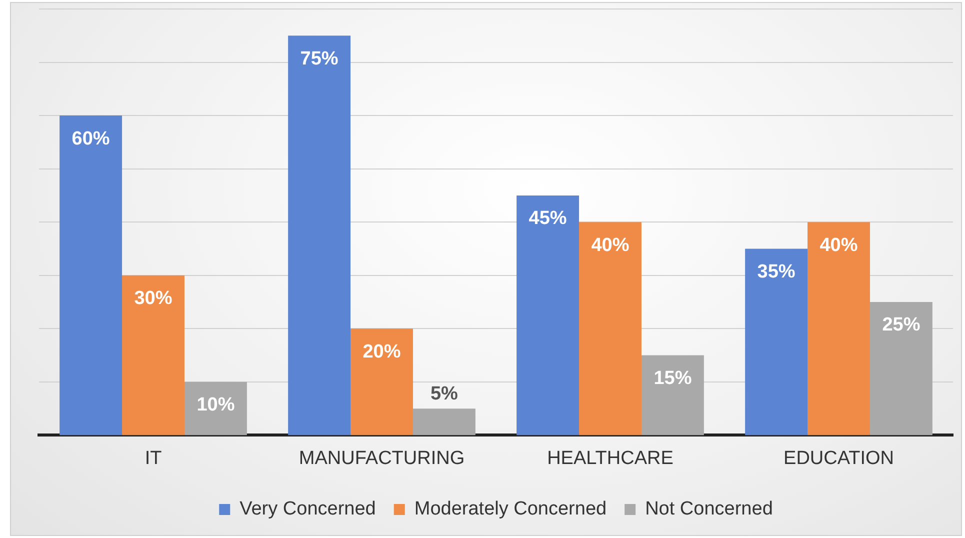  I want to click on x-tick-label: EDUCATION, so click(839, 458).